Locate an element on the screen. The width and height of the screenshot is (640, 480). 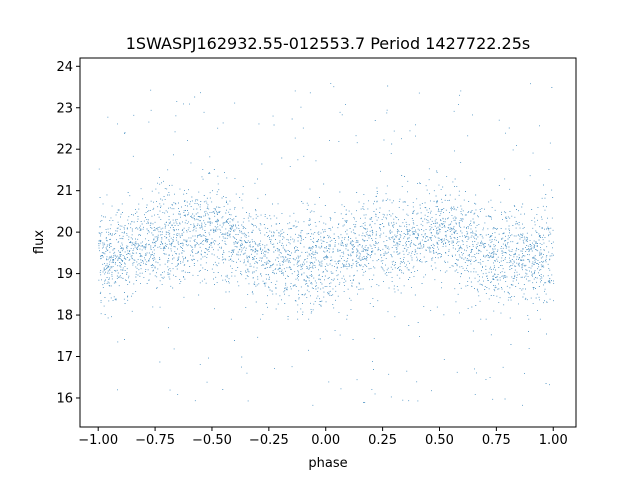
x-tick-label: 0.00 is located at coordinates (325, 440).